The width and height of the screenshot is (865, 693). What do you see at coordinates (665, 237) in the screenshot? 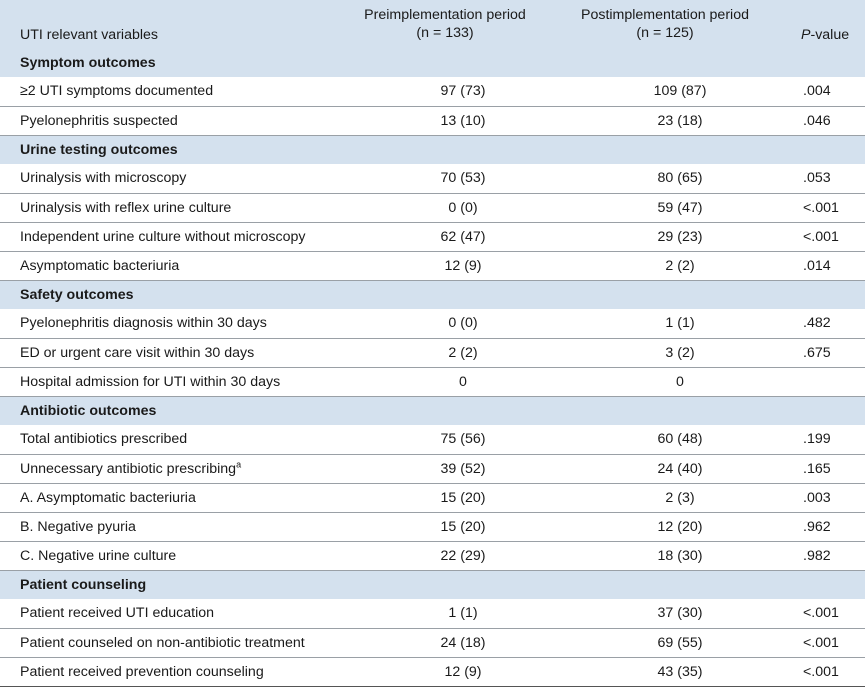
I see `post-value: 29 (23)` at bounding box center [665, 237].